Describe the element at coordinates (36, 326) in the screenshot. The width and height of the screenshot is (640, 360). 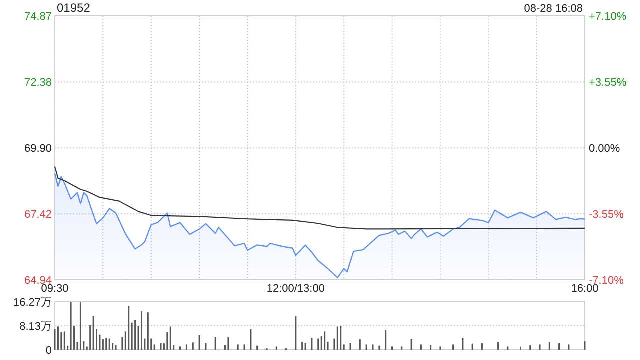
I see `y-tick-label: 8.13万` at that location.